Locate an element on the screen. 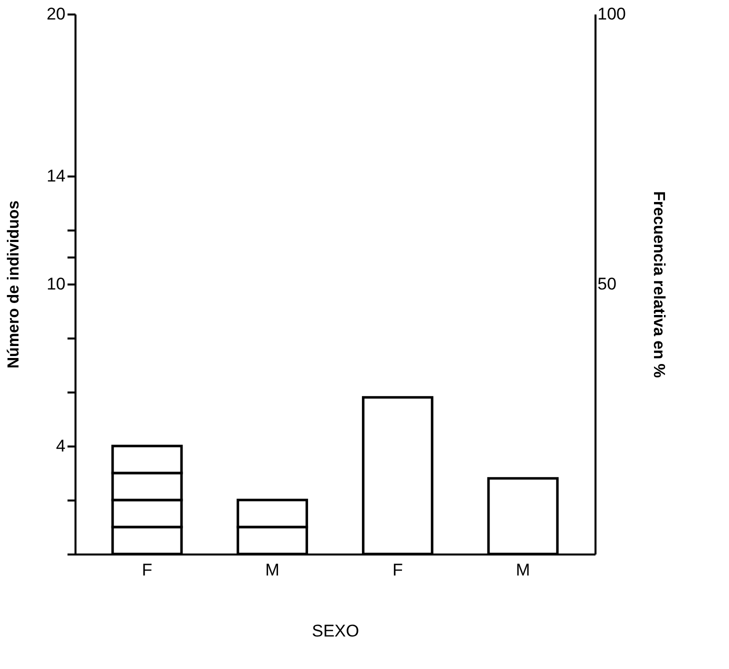 The image size is (729, 669). y-tick-label: 10 is located at coordinates (56, 284).